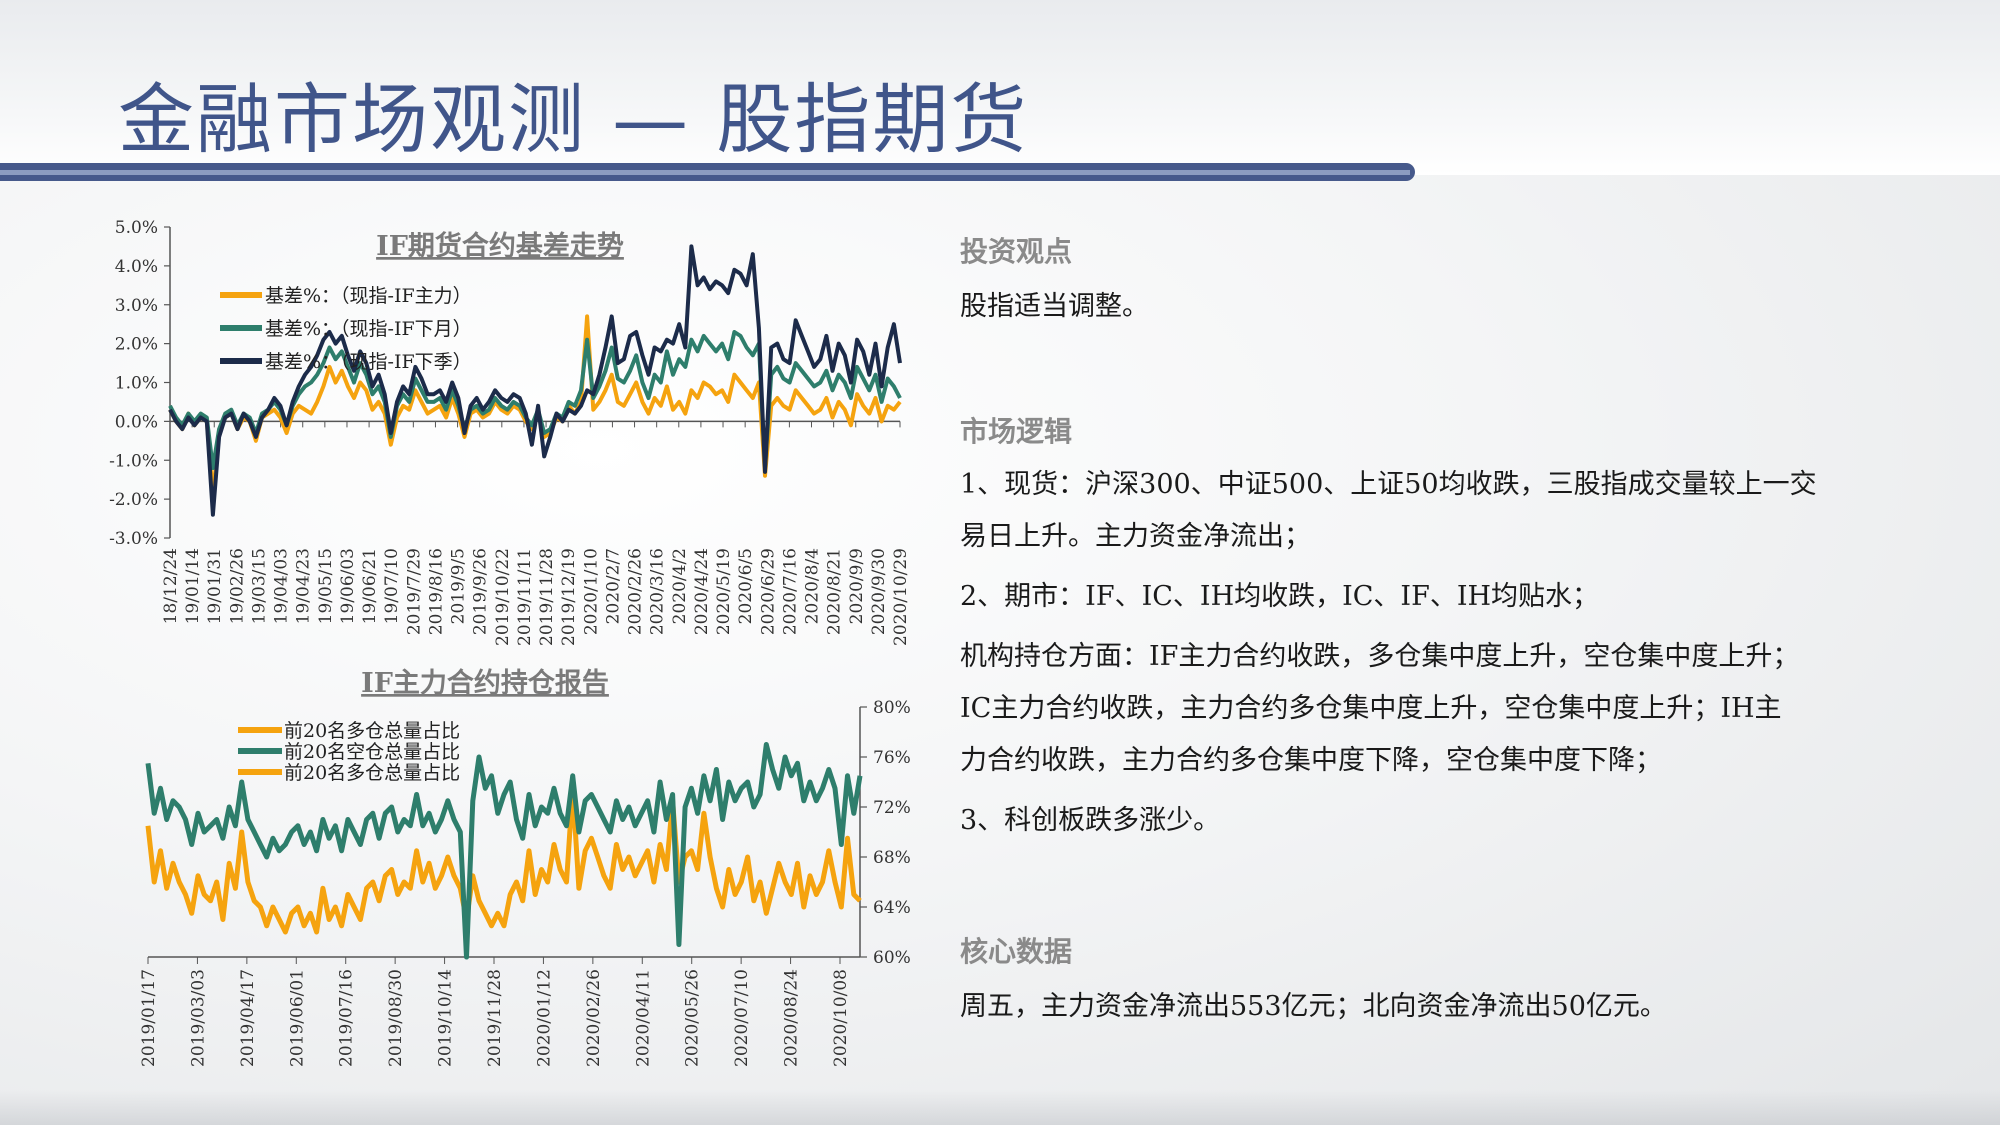 This screenshot has width=2000, height=1125. Describe the element at coordinates (746, 586) in the screenshot. I see `chart1-x-tick-label: 2020/6/5` at that location.